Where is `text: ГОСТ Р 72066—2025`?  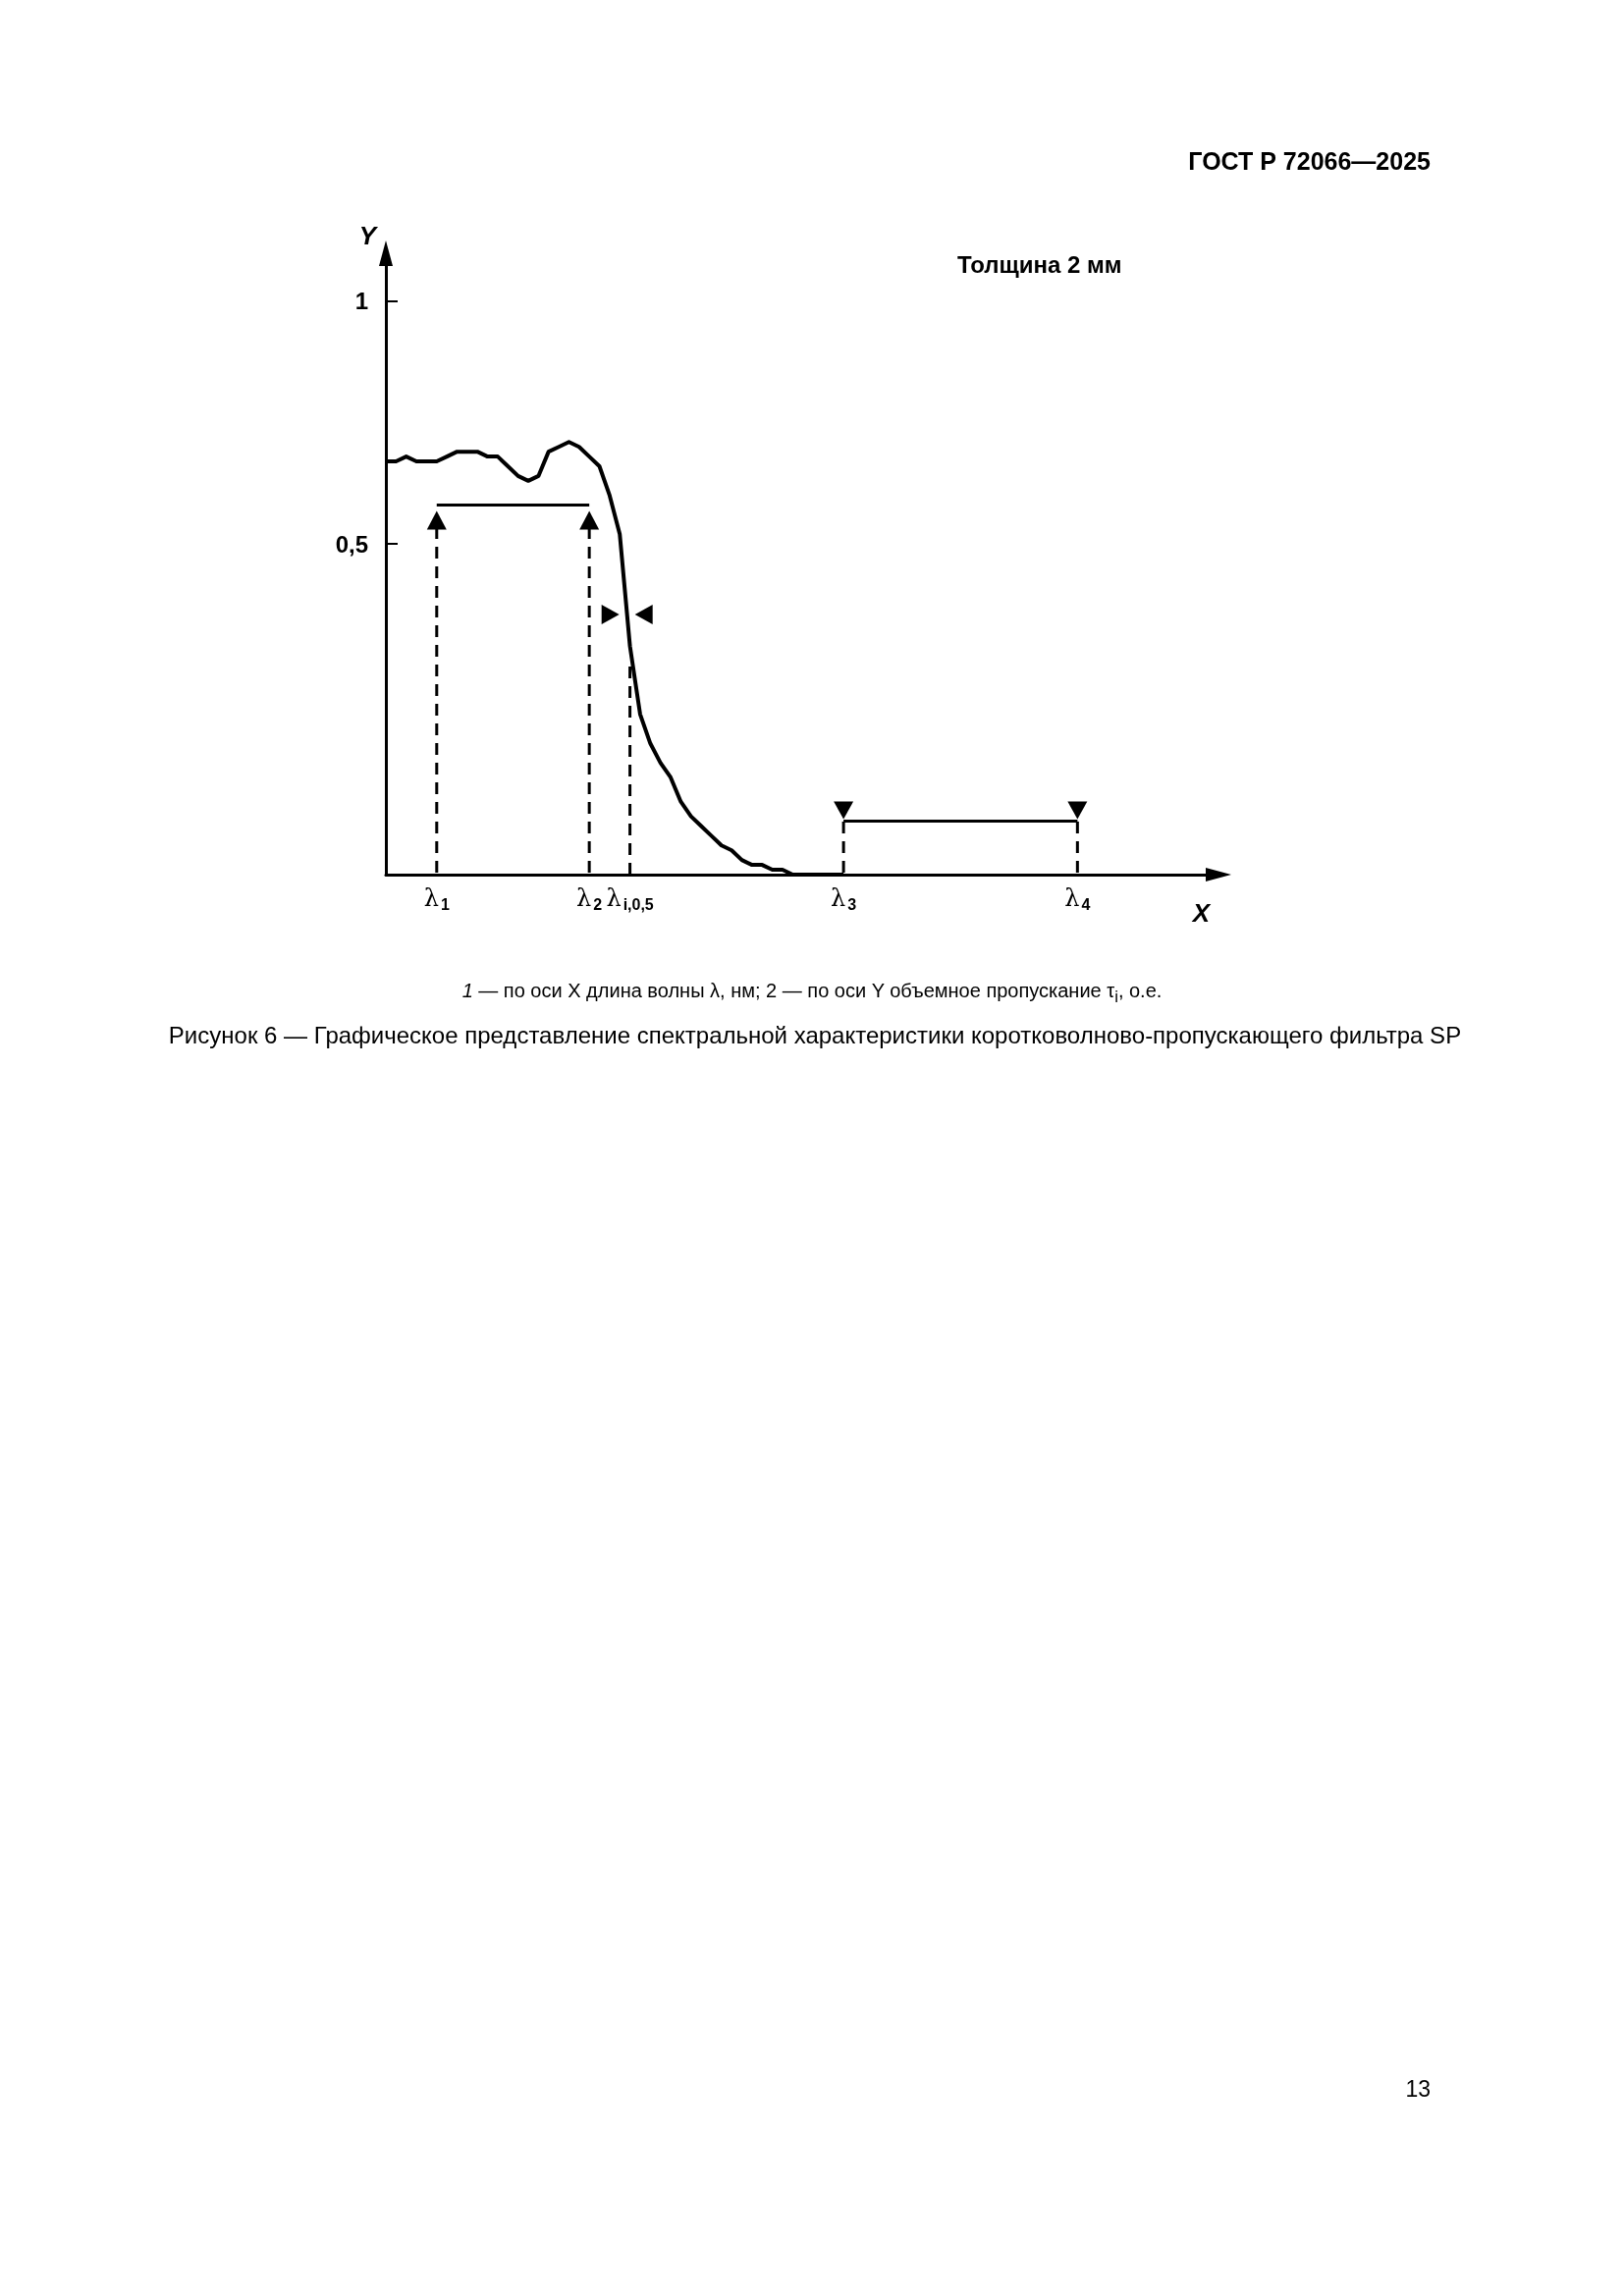 text: ГОСТ Р 72066—2025 is located at coordinates (1309, 161).